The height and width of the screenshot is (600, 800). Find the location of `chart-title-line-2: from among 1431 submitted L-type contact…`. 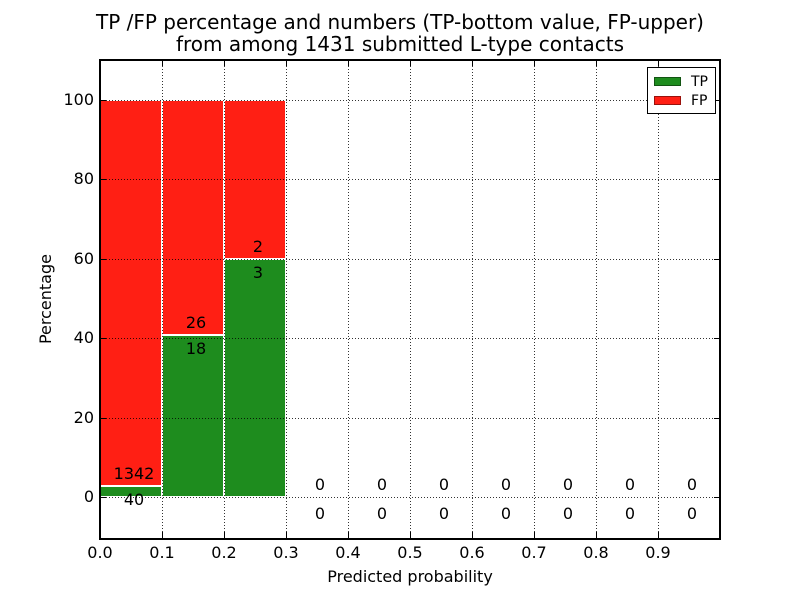

chart-title-line-2: from among 1431 submitted L-type contact… is located at coordinates (400, 44).